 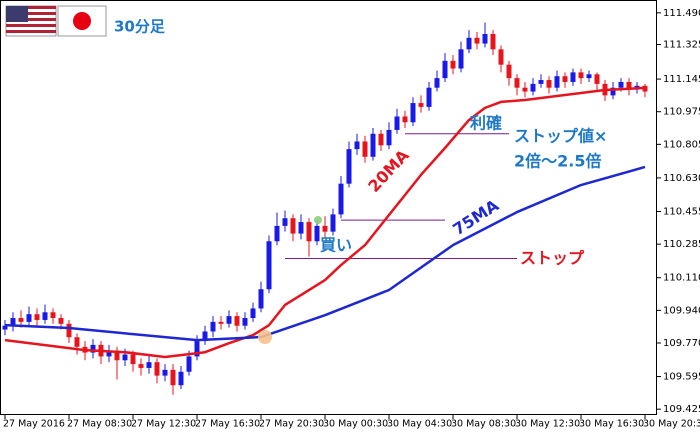 I want to click on x-tick-label: 30 May 04:30, so click(x=419, y=424).